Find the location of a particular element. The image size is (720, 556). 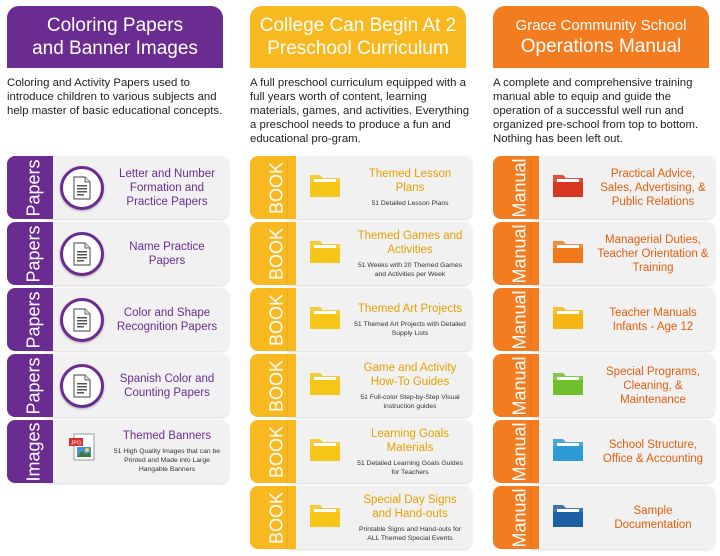

item-title: Teacher Manuals Infants - Age 12 is located at coordinates (653, 319).